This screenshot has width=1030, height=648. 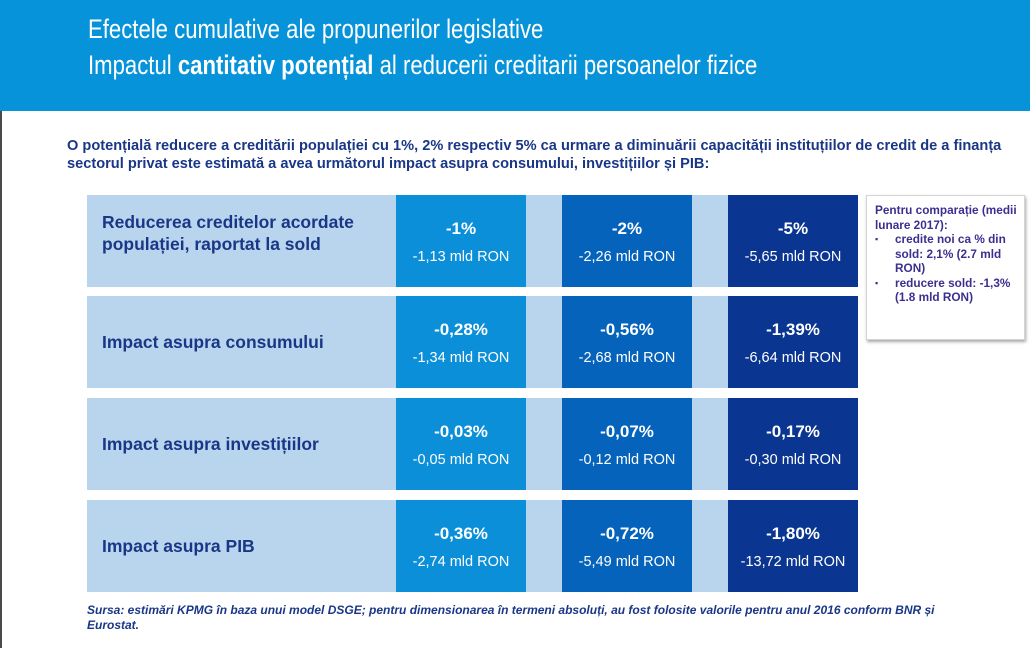 I want to click on subtitle-bold: cantitativ potențial, so click(x=275, y=65).